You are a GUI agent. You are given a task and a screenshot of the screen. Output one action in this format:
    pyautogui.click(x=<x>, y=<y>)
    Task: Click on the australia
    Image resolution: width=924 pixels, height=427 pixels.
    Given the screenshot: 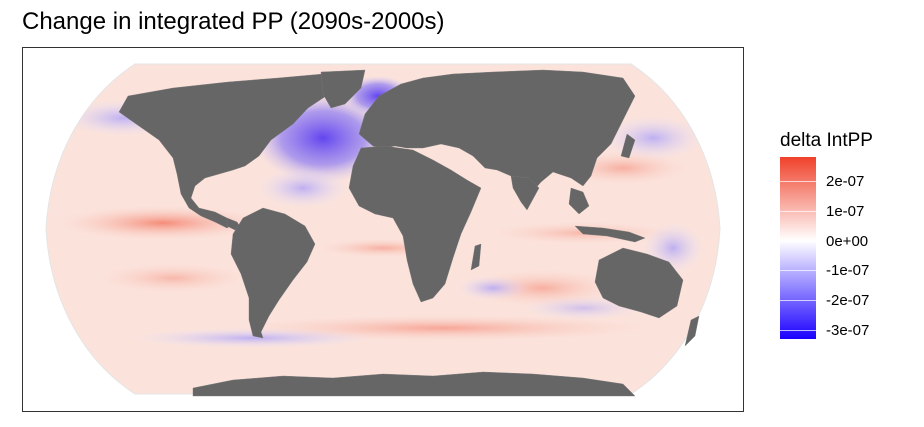 What is the action you would take?
    pyautogui.click(x=639, y=283)
    